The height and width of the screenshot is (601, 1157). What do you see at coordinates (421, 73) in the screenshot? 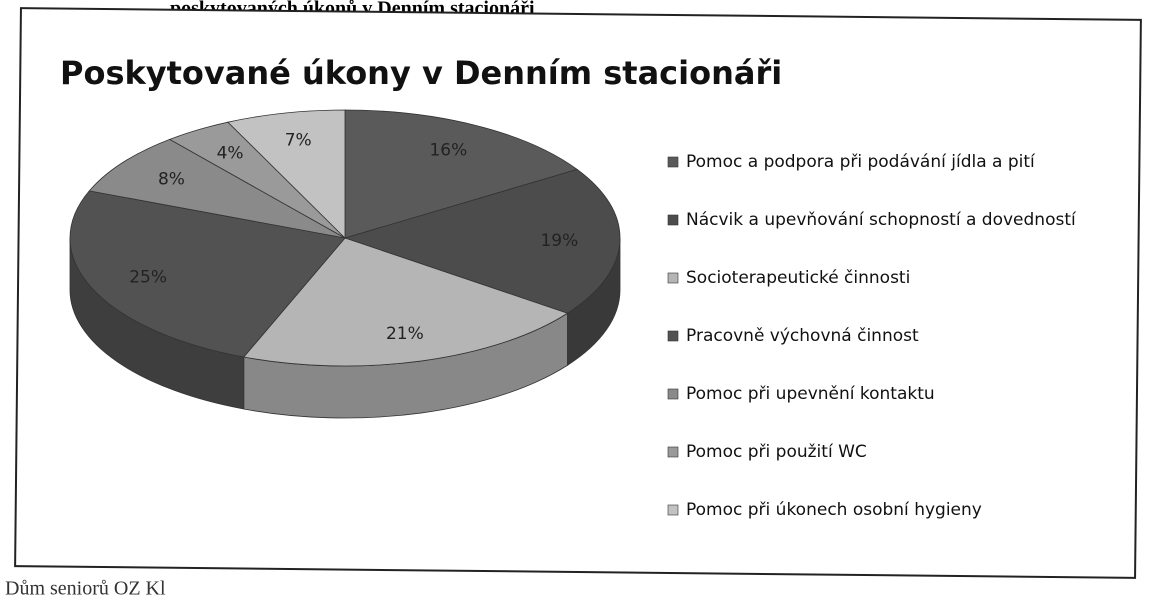
I see `chart-title: Poskytované úkony v Denním stacionáři` at bounding box center [421, 73].